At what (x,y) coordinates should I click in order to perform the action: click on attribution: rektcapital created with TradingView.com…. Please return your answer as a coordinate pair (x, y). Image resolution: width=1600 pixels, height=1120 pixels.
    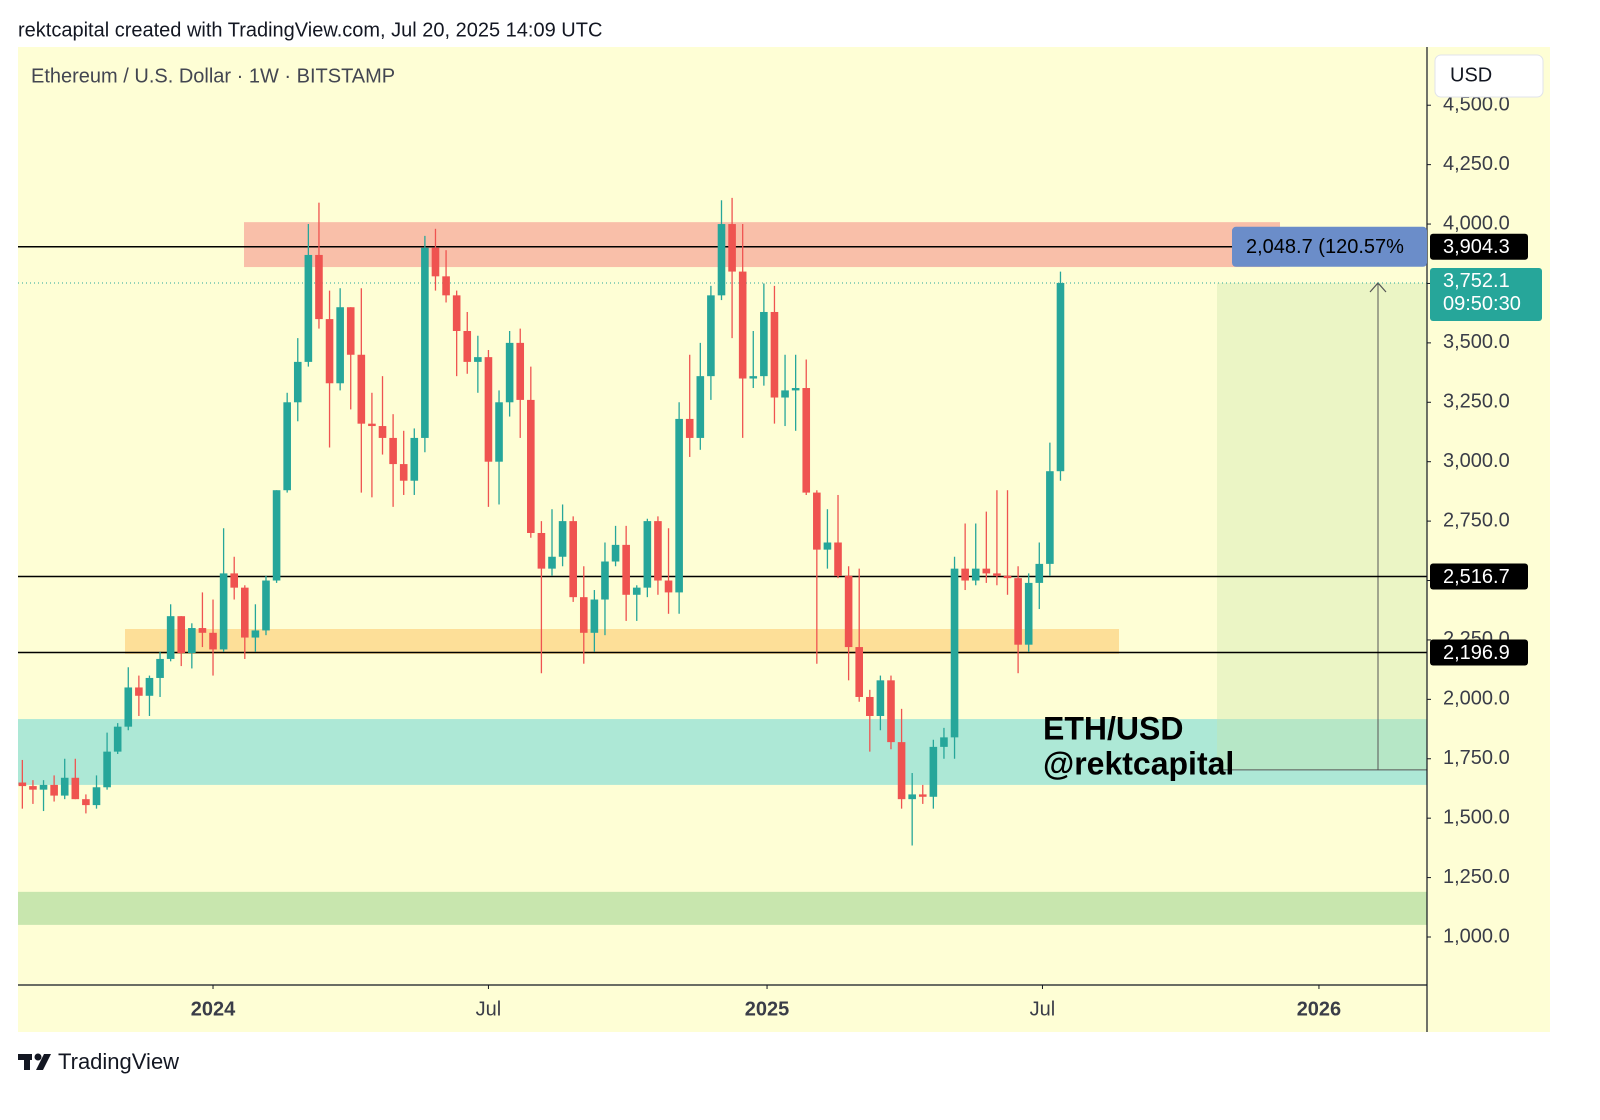
    Looking at the image, I should click on (310, 30).